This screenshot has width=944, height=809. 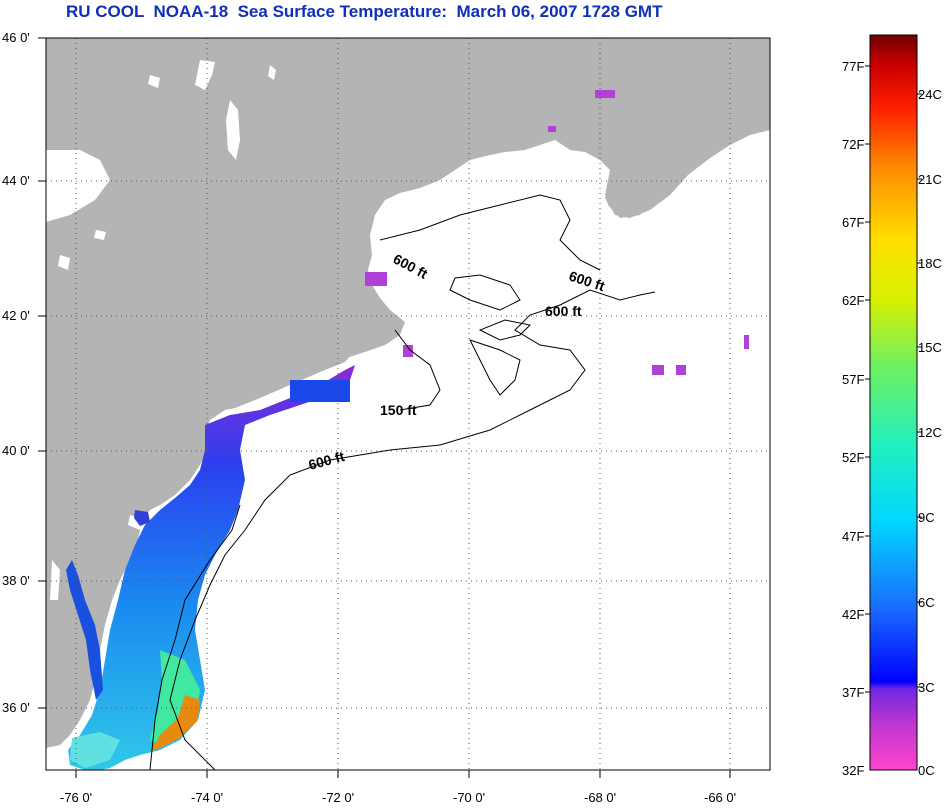 What do you see at coordinates (16, 37) in the screenshot?
I see `lat-label: 46 0'` at bounding box center [16, 37].